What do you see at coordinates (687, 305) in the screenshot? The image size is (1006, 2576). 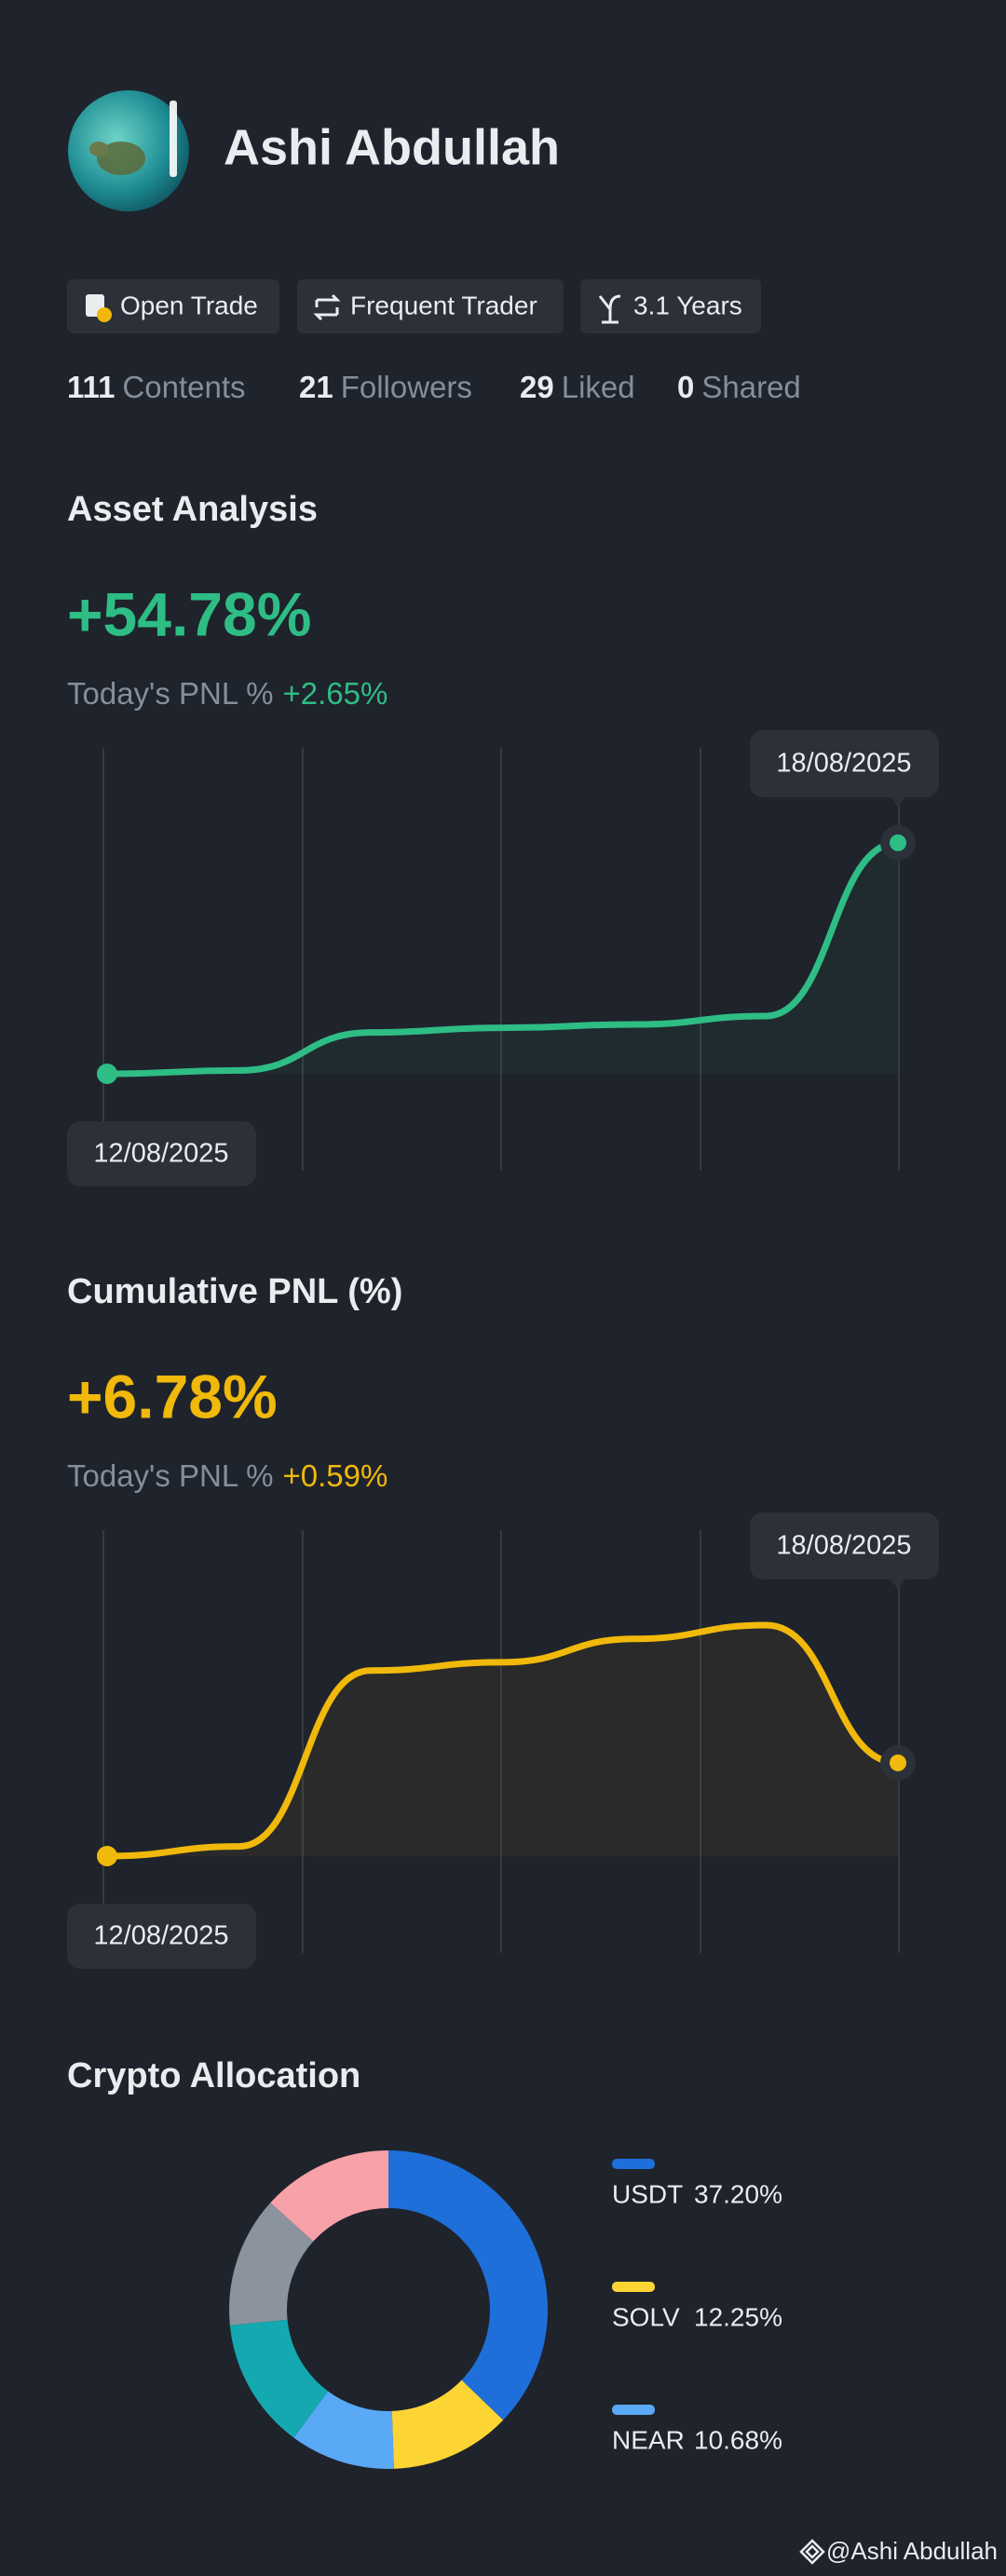 I see `tag-label: 3.1 Years` at bounding box center [687, 305].